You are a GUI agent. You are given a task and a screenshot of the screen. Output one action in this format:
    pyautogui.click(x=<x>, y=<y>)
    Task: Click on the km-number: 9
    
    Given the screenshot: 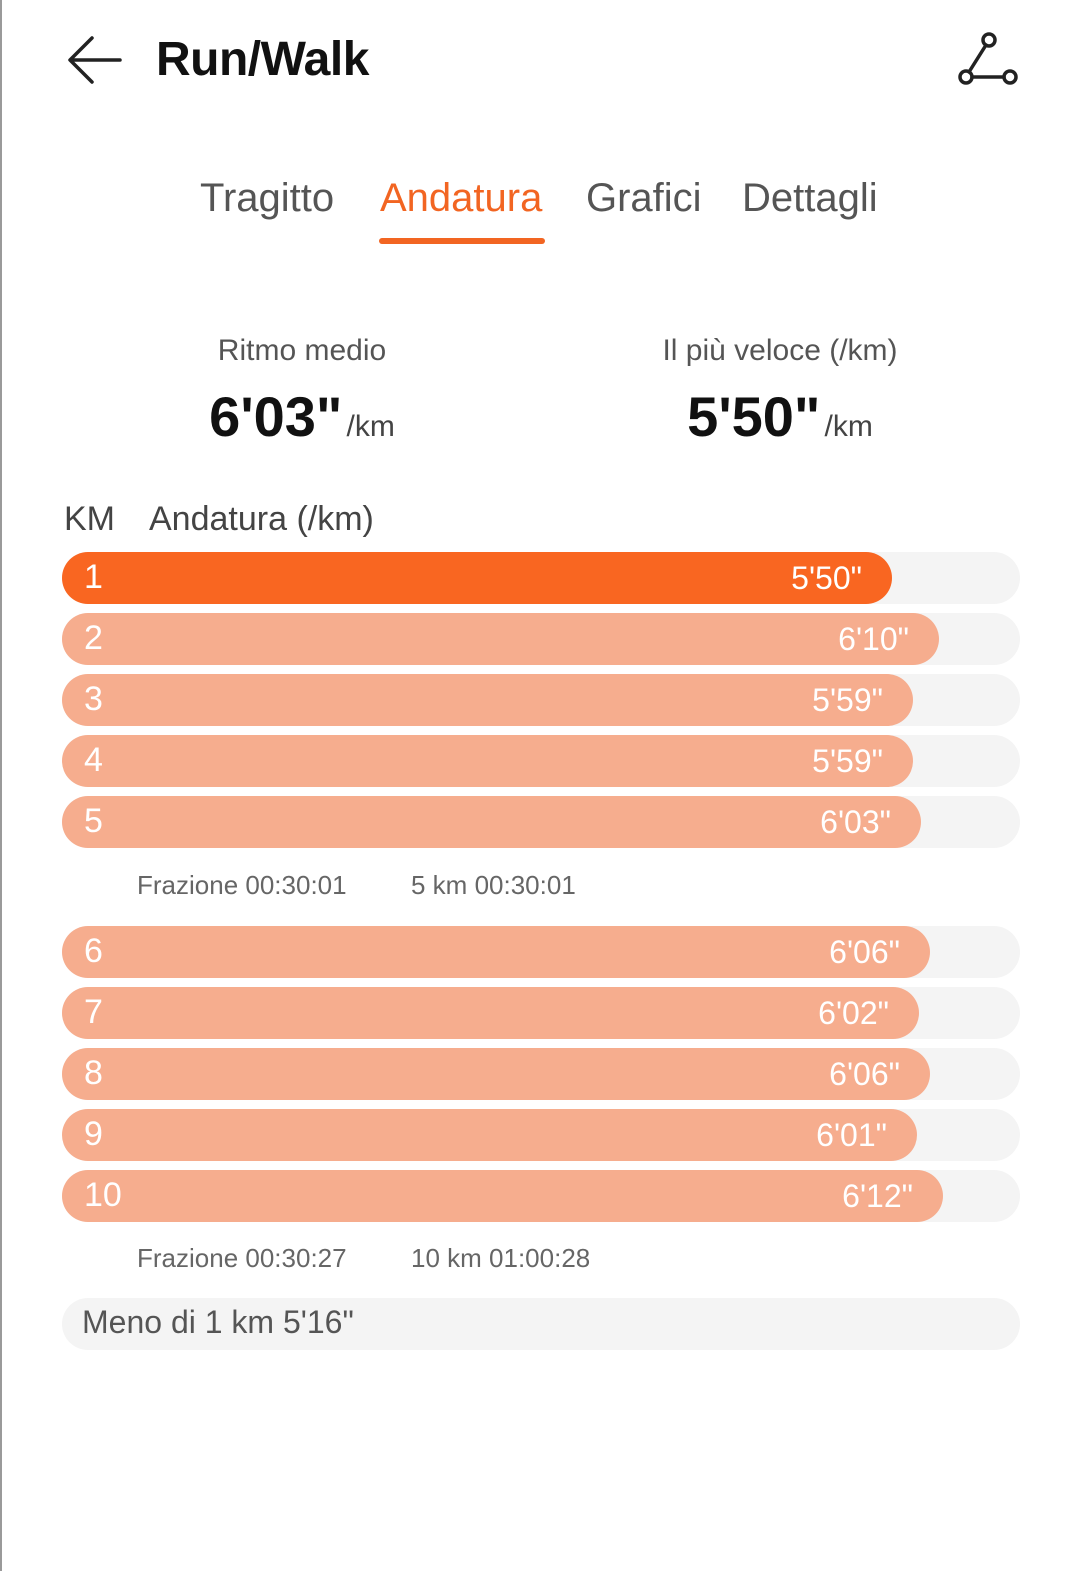 What is the action you would take?
    pyautogui.click(x=93, y=1134)
    